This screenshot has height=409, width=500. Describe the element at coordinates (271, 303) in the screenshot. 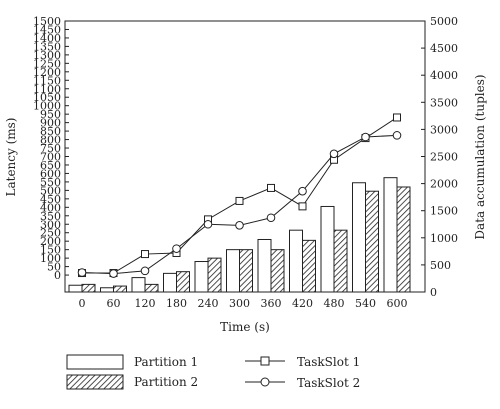

I see `x-tick-label: 360` at that location.